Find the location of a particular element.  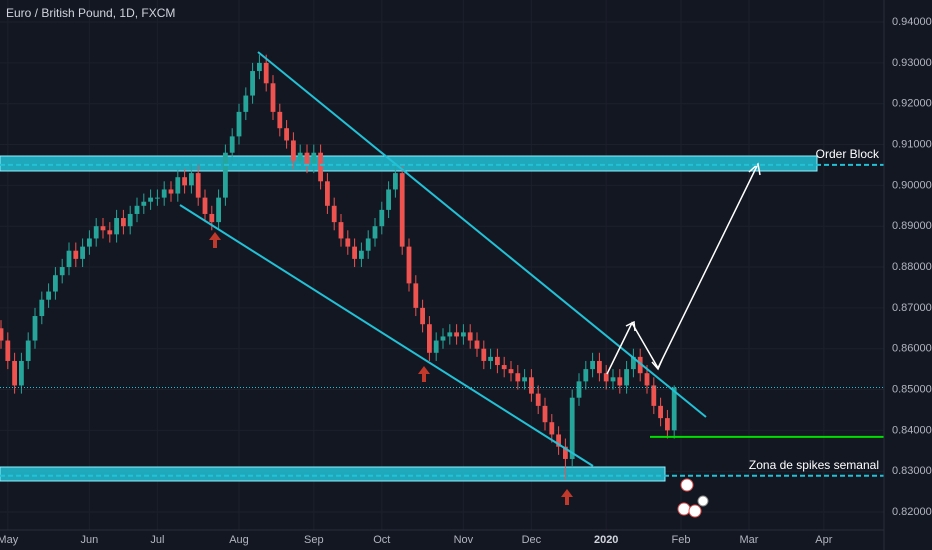

y-tick-label: 0.94000 is located at coordinates (912, 22).